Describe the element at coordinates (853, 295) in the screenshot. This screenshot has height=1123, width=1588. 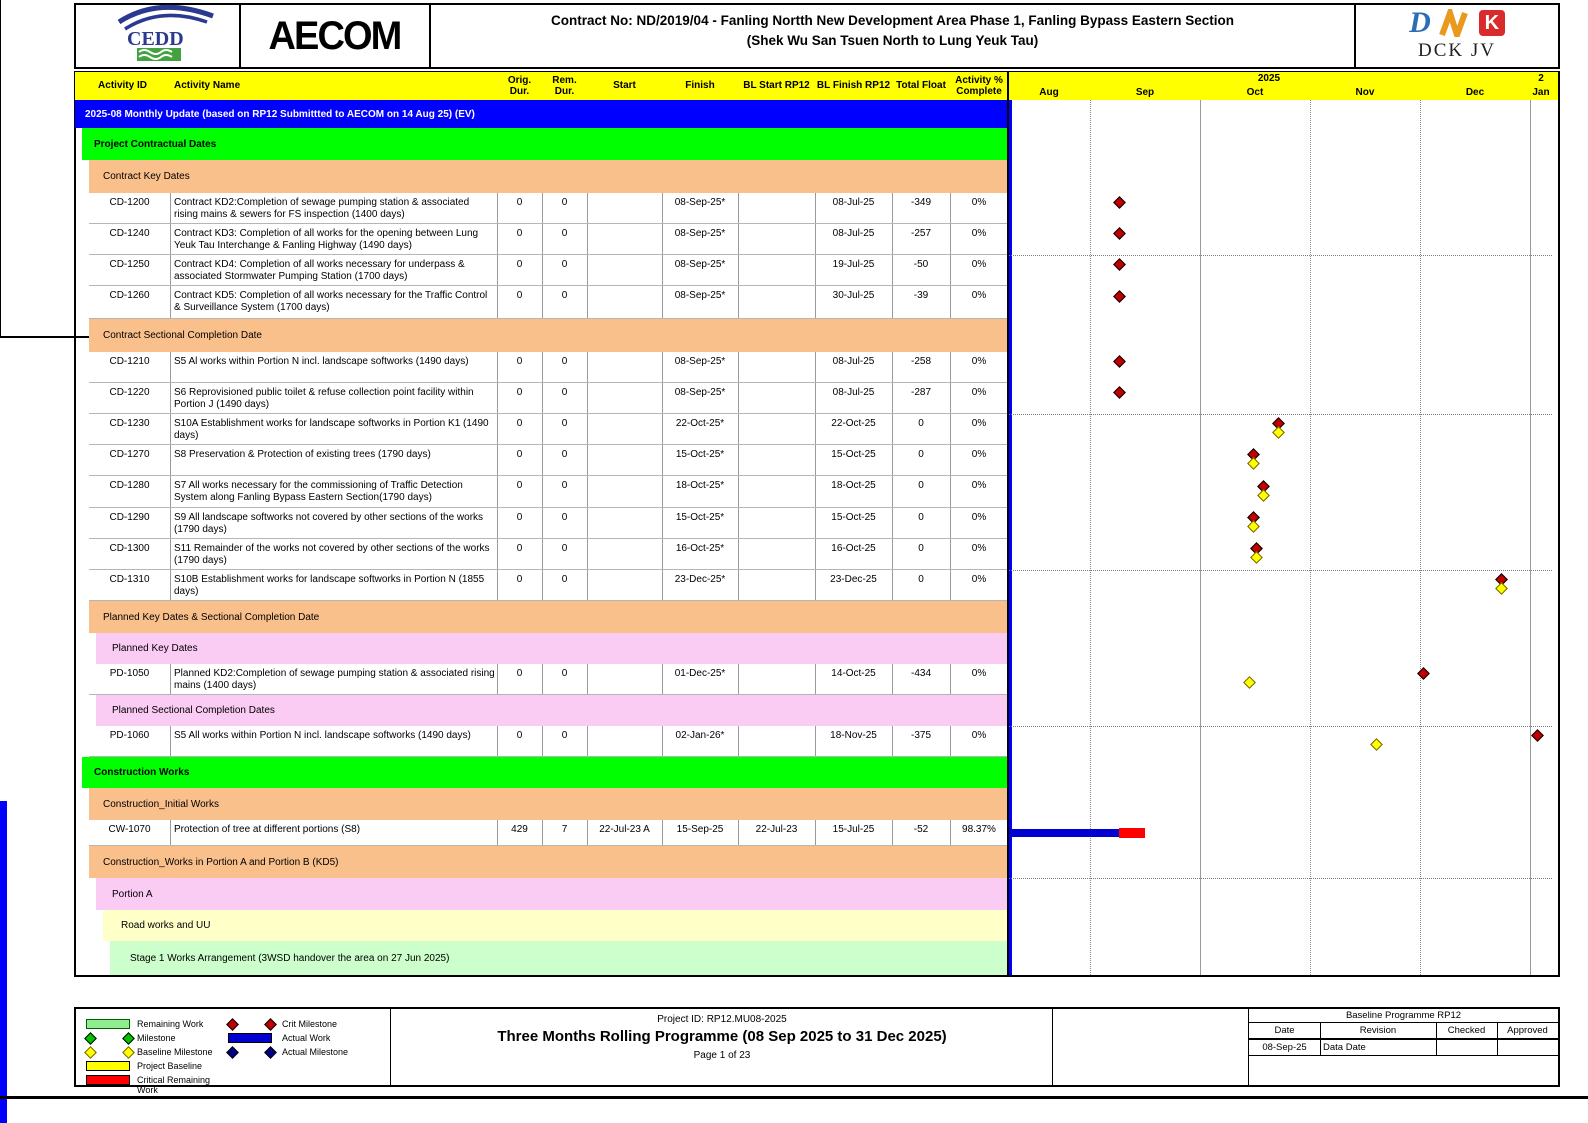
I see `cell-bl_finish: 30-Jul-25` at that location.